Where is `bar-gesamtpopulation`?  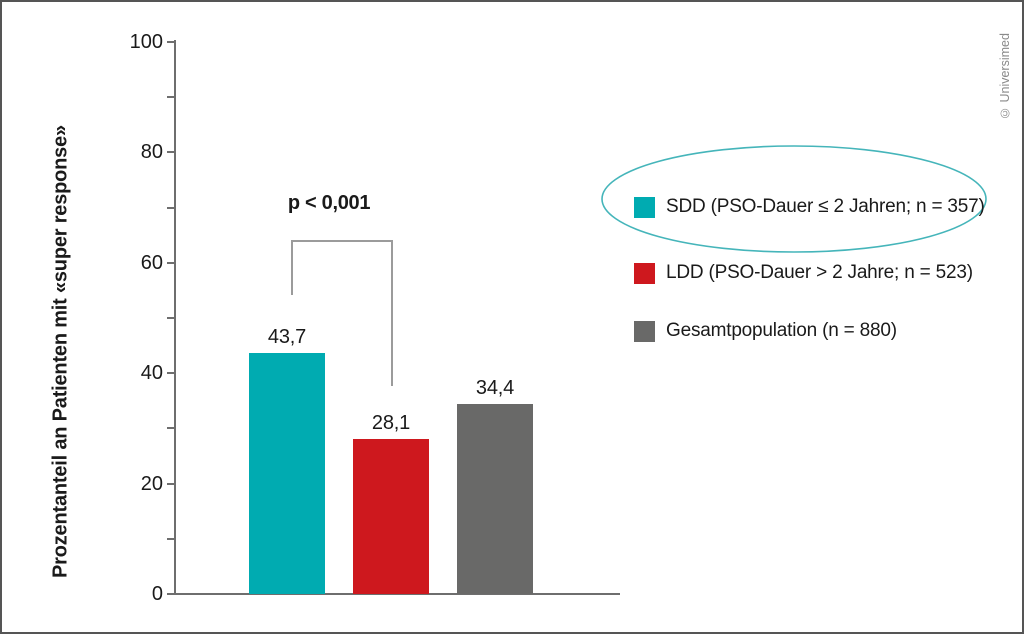
bar-gesamtpopulation is located at coordinates (495, 499).